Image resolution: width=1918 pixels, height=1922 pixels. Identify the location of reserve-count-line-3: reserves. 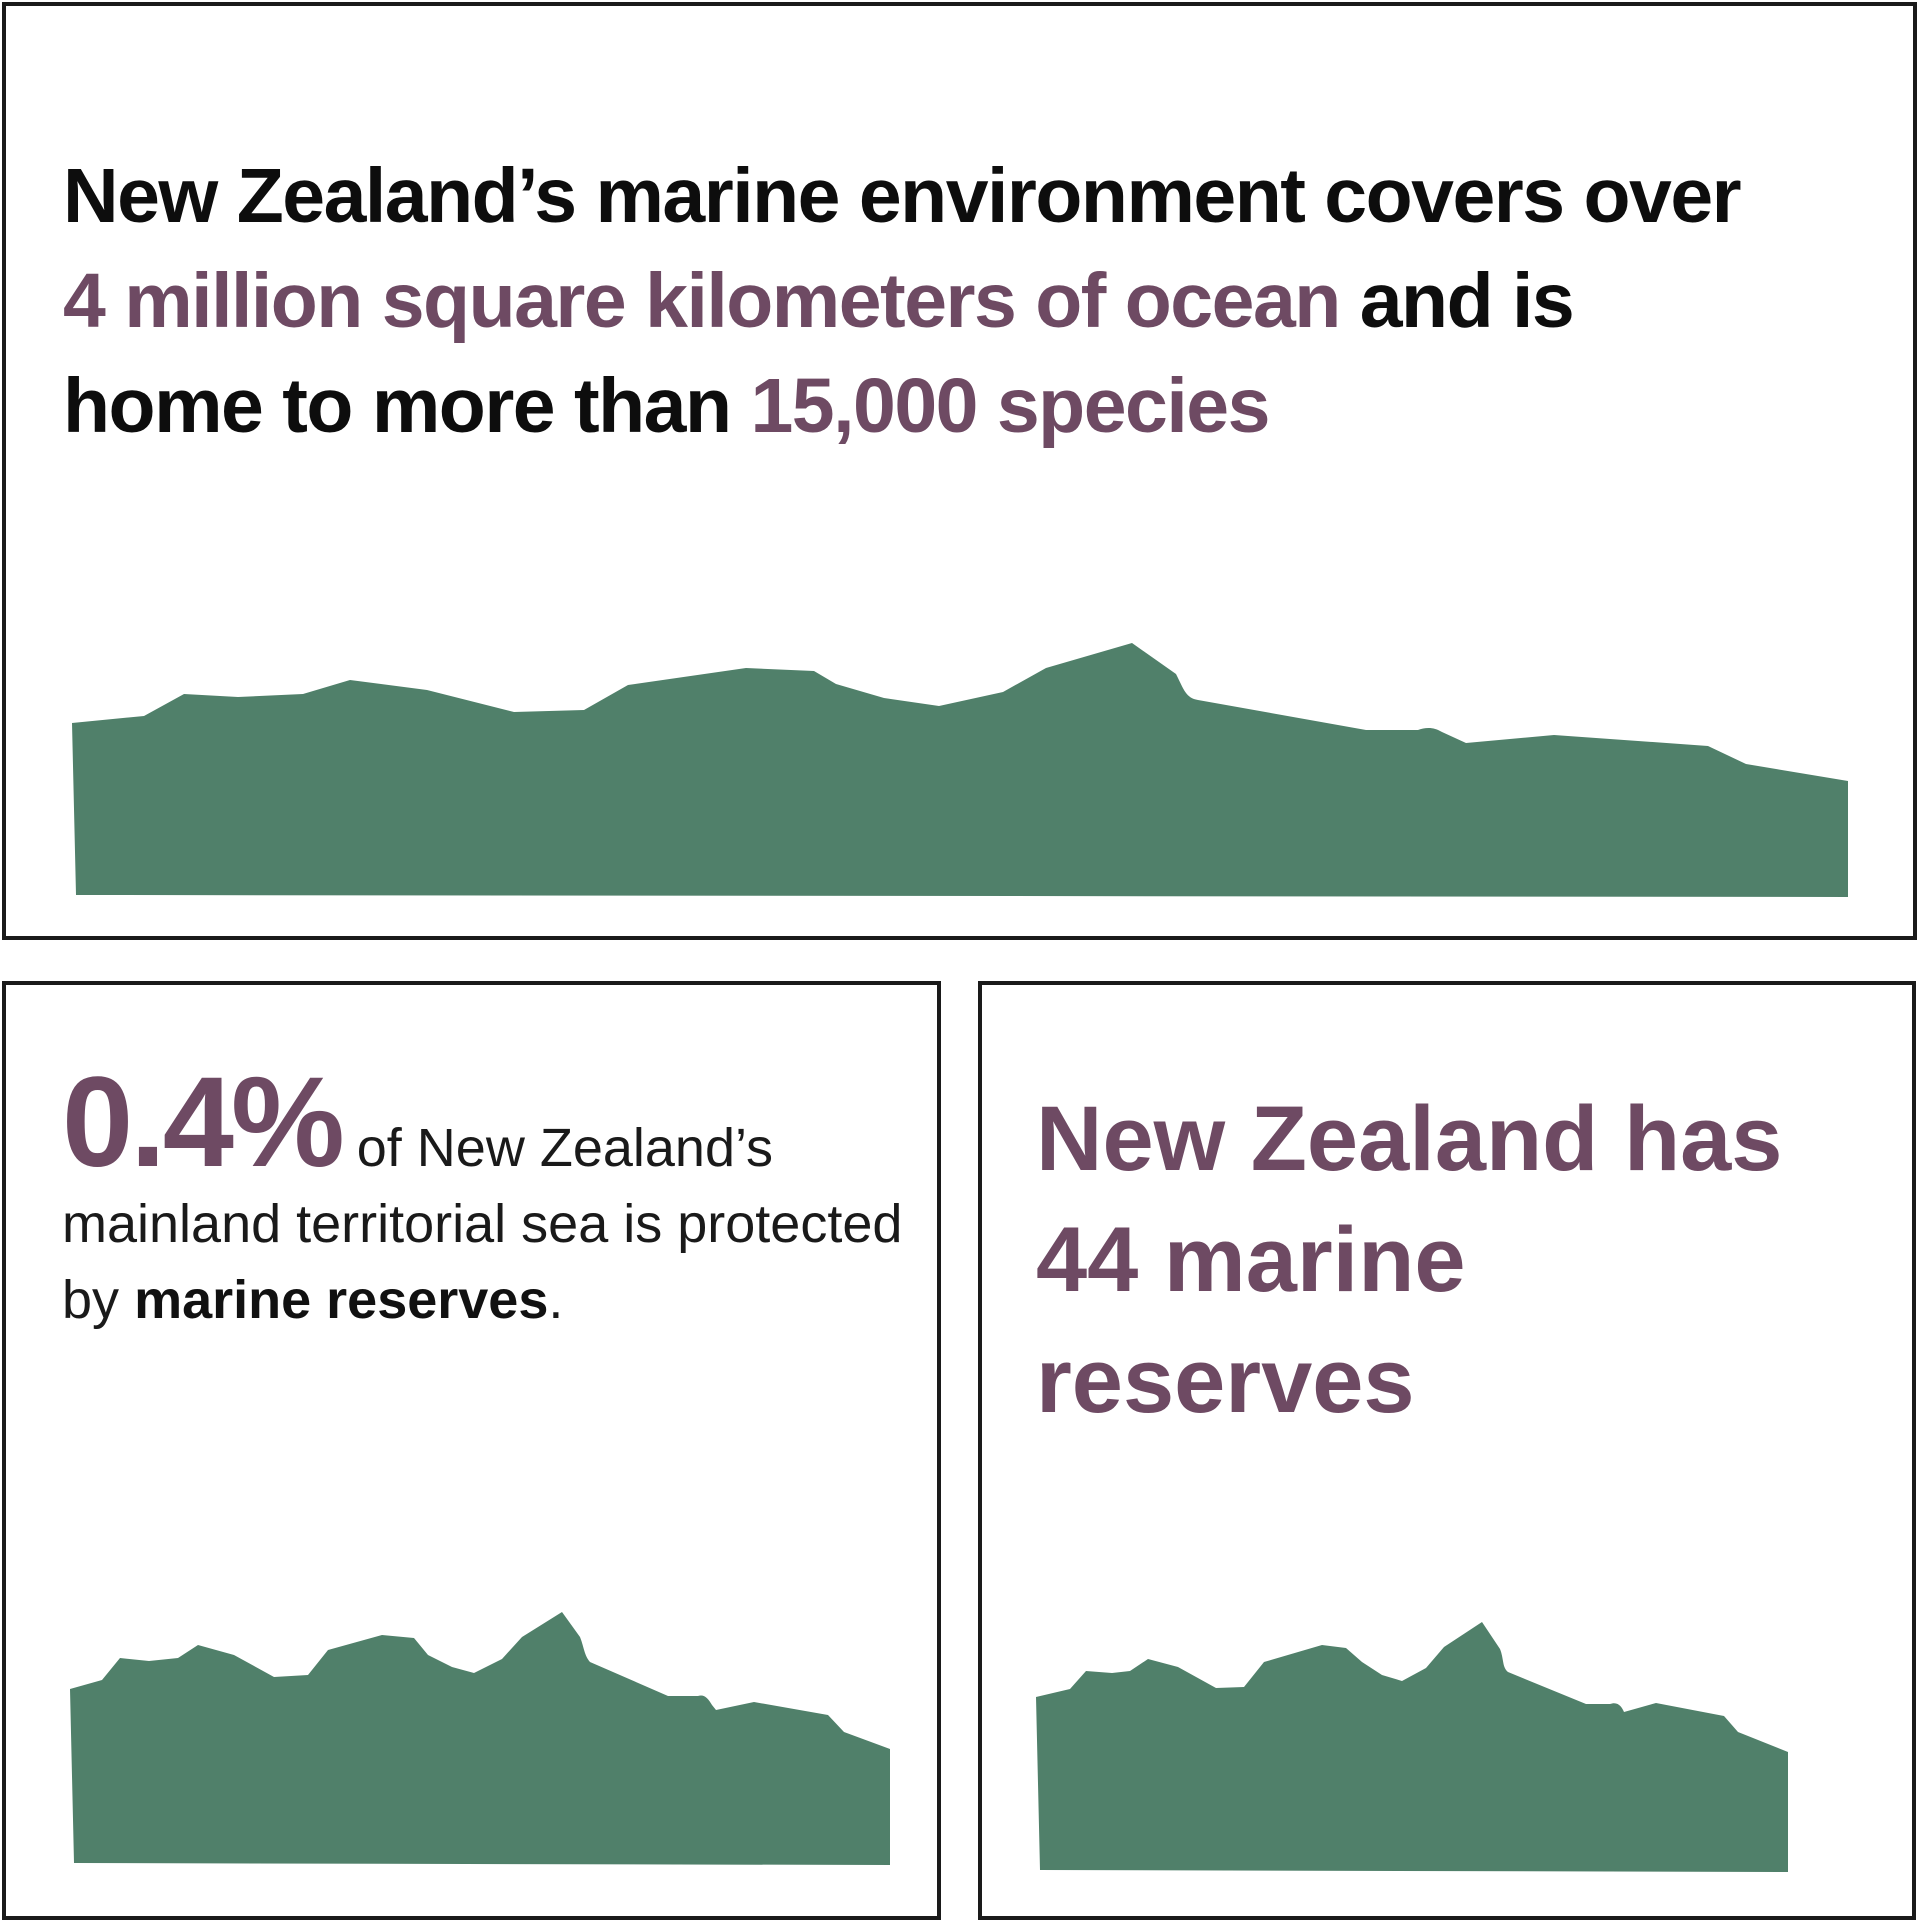
(1225, 1381).